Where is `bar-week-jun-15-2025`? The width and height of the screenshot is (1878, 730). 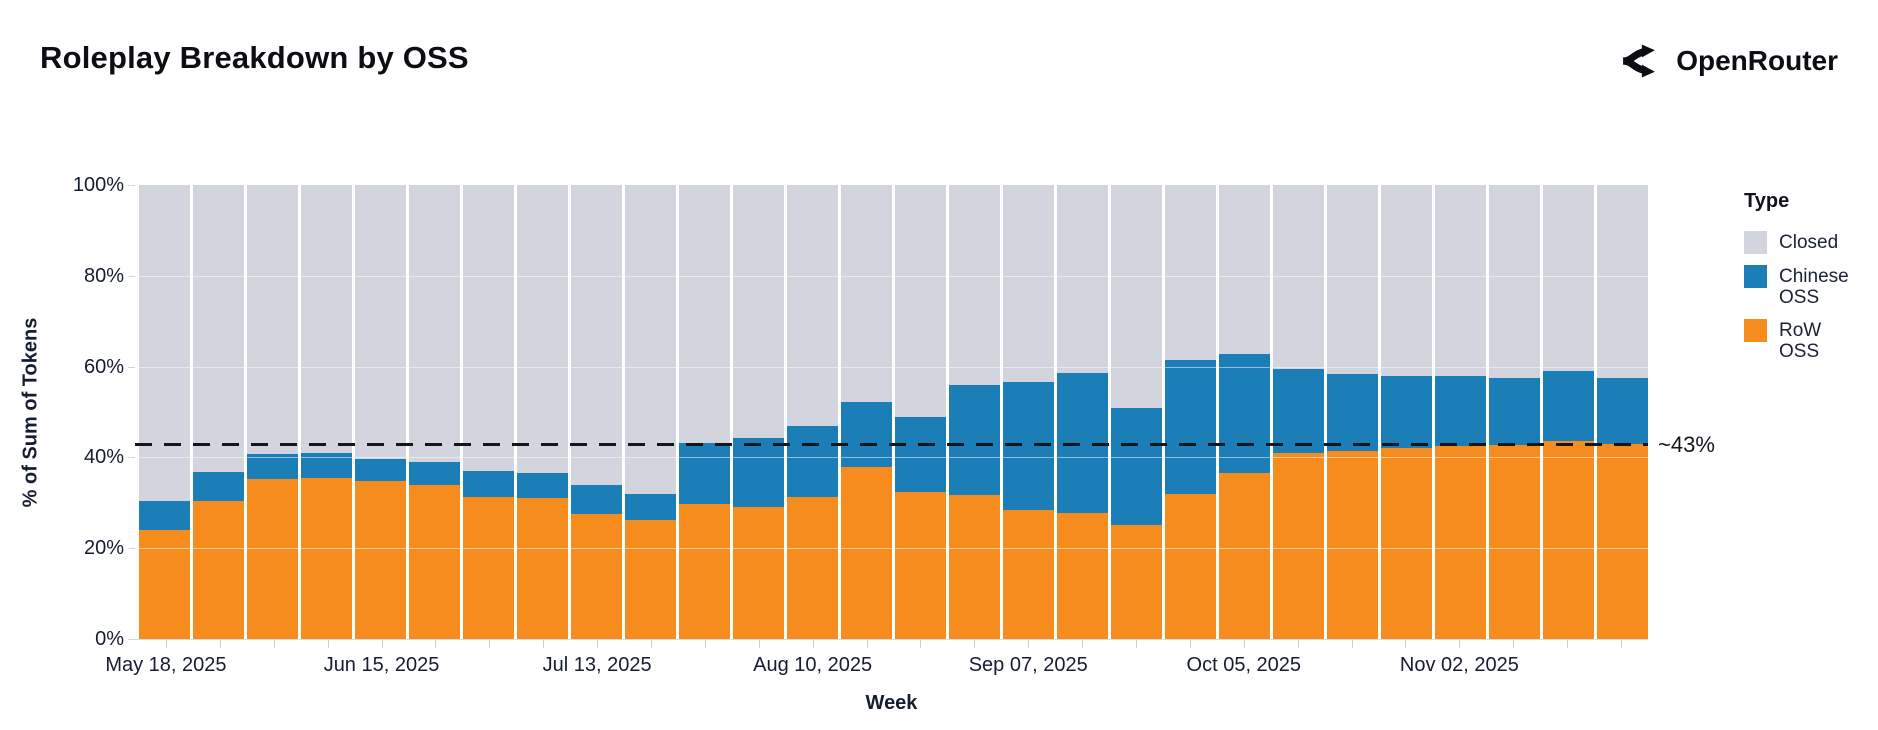 bar-week-jun-15-2025 is located at coordinates (380, 412).